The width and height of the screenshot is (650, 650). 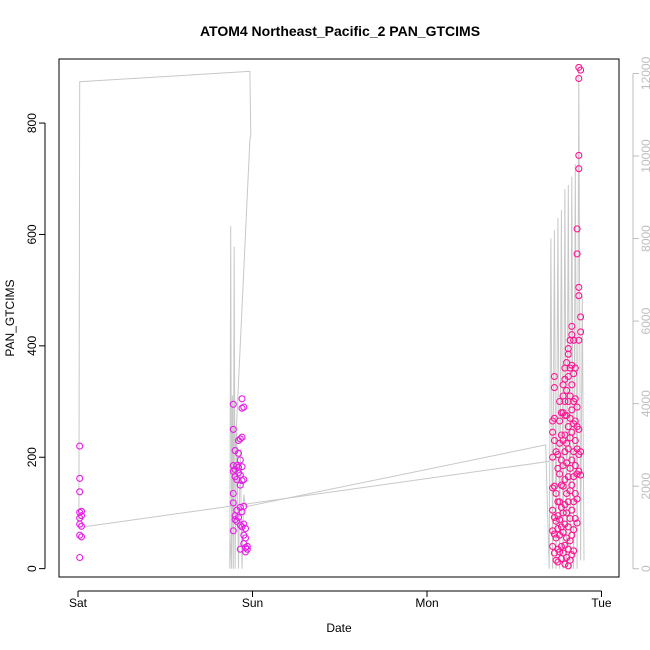 I want to click on x-tick-label-Sat: Sat, so click(x=78, y=603).